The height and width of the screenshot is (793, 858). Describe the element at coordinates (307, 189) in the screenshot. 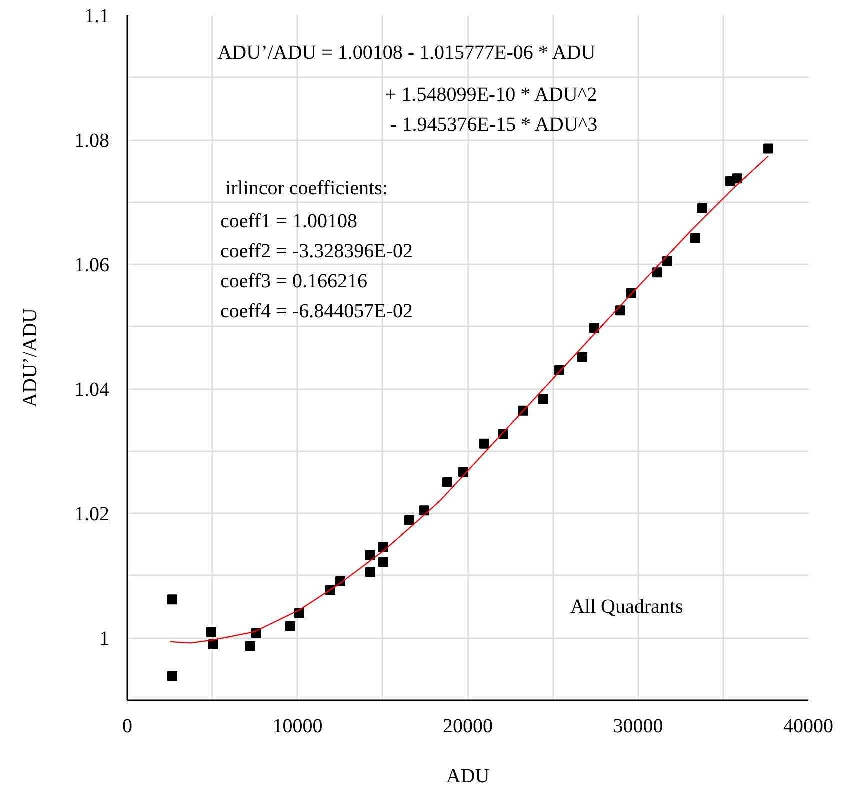

I see `annotation: irlincor coefficients:` at that location.